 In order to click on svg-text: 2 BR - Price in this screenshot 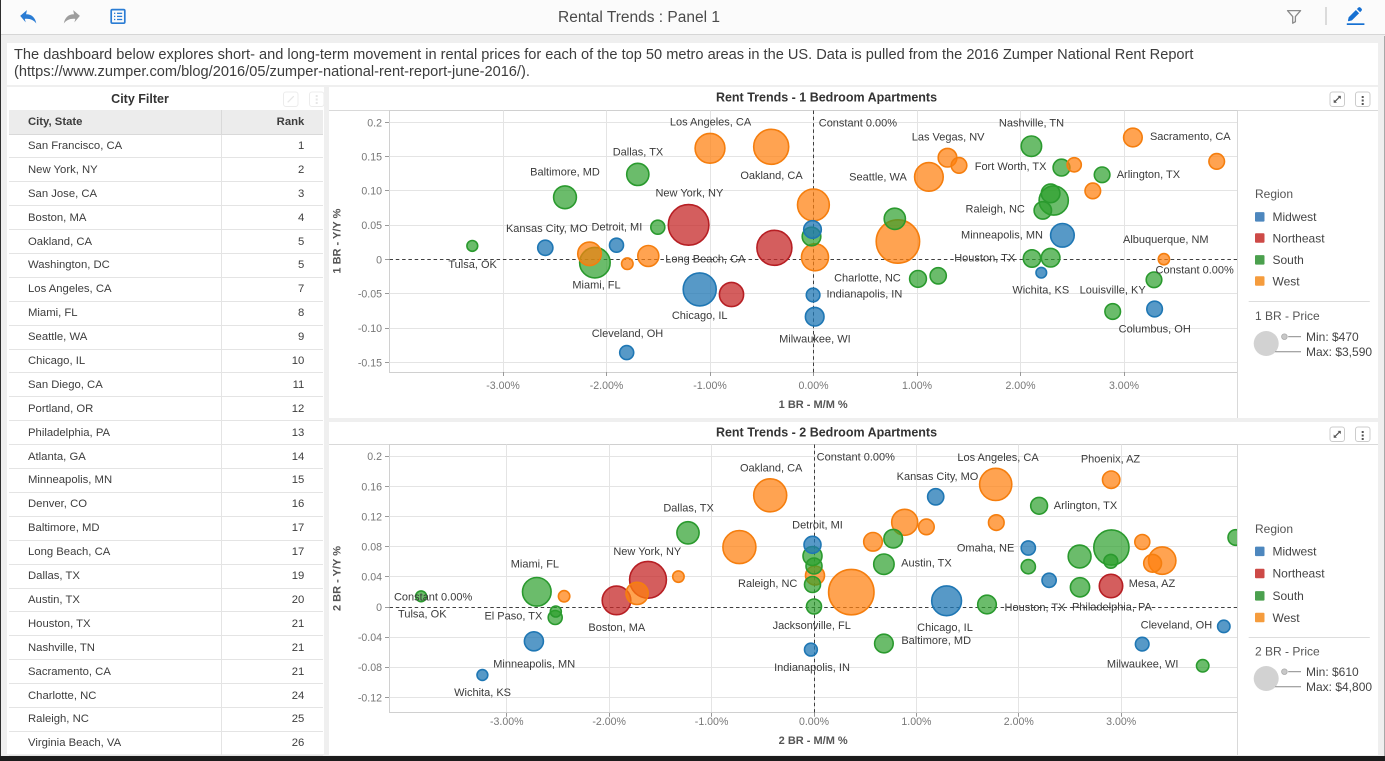, I will do `click(1287, 652)`.